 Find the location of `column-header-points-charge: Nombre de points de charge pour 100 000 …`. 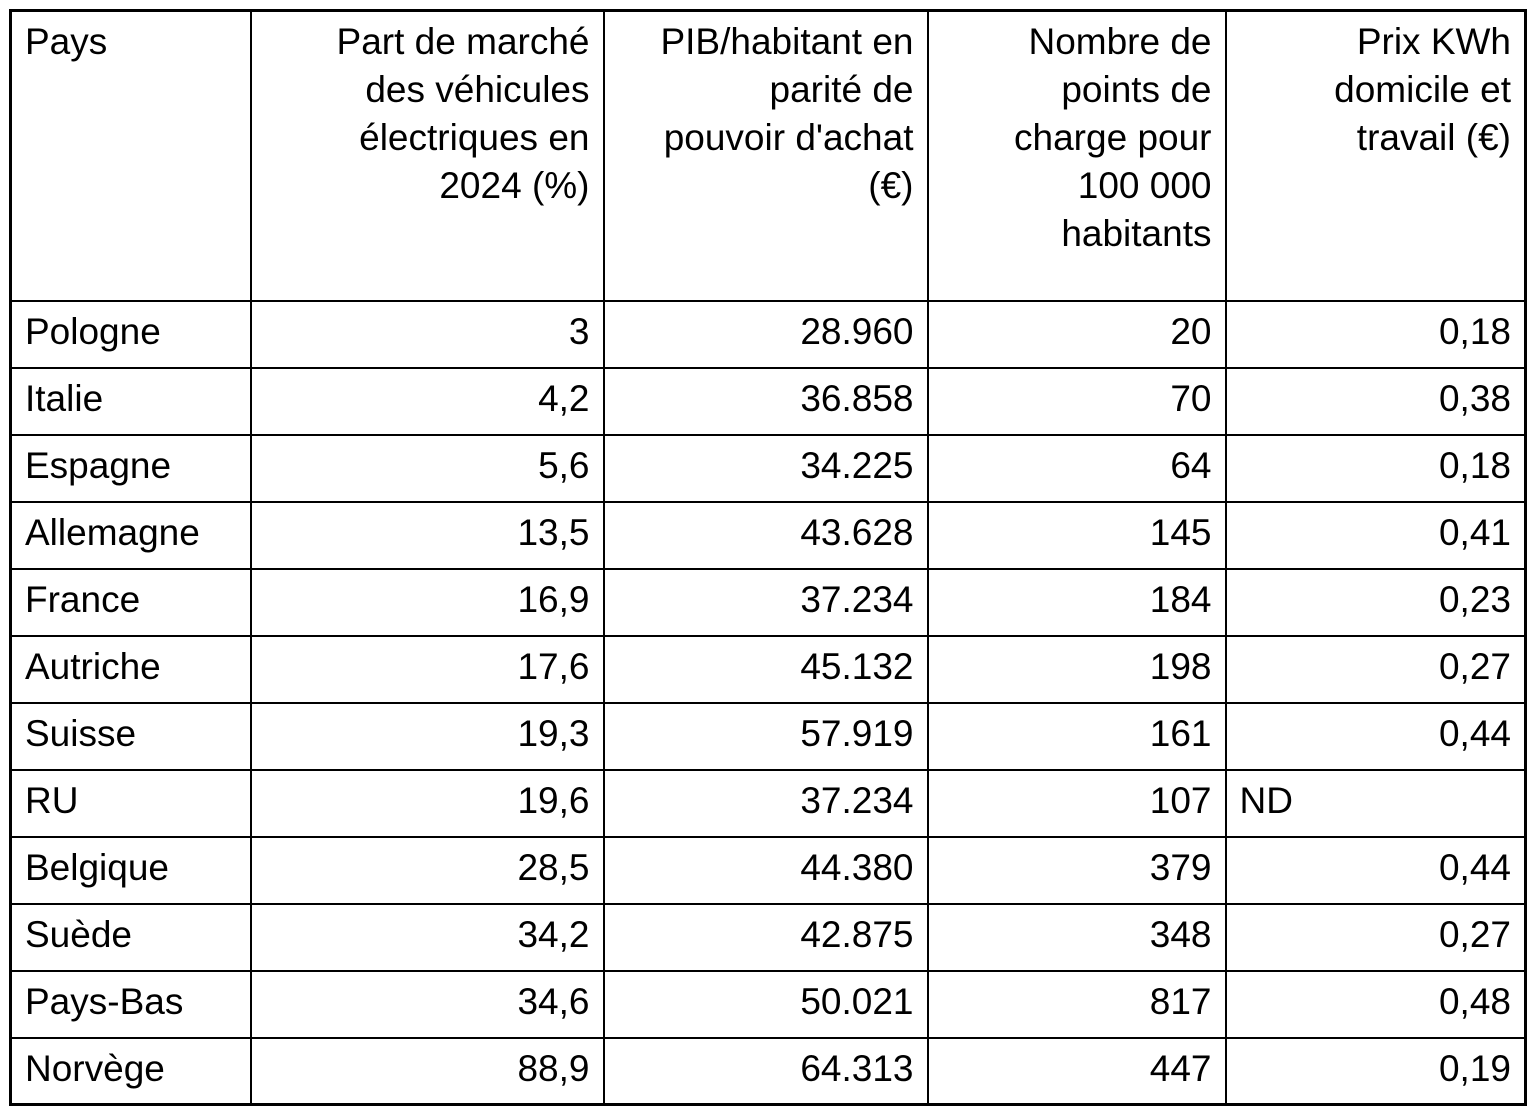

column-header-points-charge: Nombre de points de charge pour 100 000 … is located at coordinates (1076, 155).